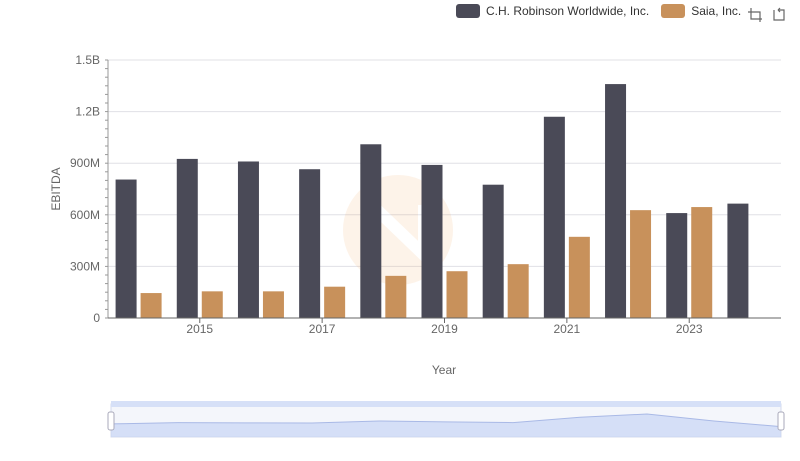  Describe the element at coordinates (111, 421) in the screenshot. I see `zoom-handle-left` at that location.